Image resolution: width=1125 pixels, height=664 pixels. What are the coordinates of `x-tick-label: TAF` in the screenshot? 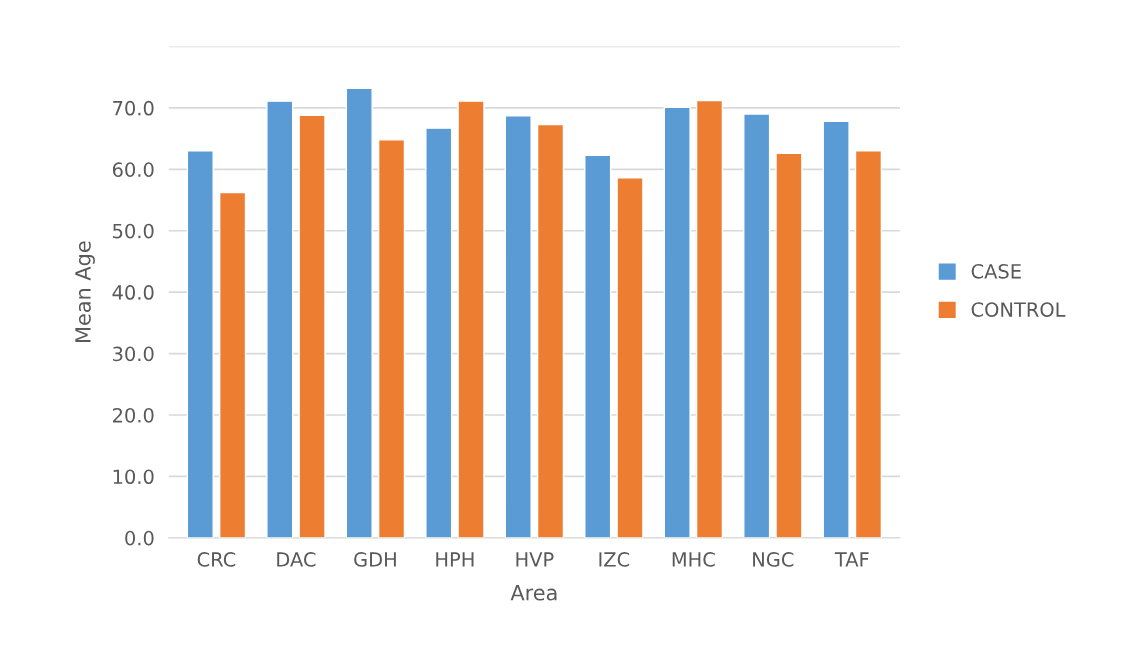 It's located at (851, 559).